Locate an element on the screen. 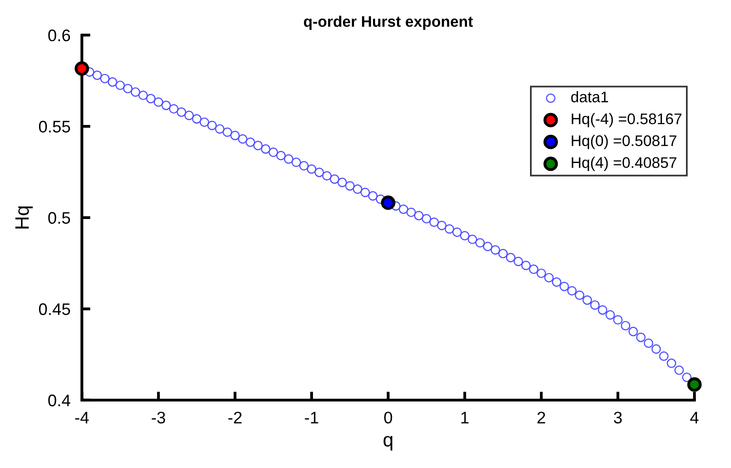 The height and width of the screenshot is (468, 731). legend-label: Hq(0) =0.50817 is located at coordinates (624, 142).